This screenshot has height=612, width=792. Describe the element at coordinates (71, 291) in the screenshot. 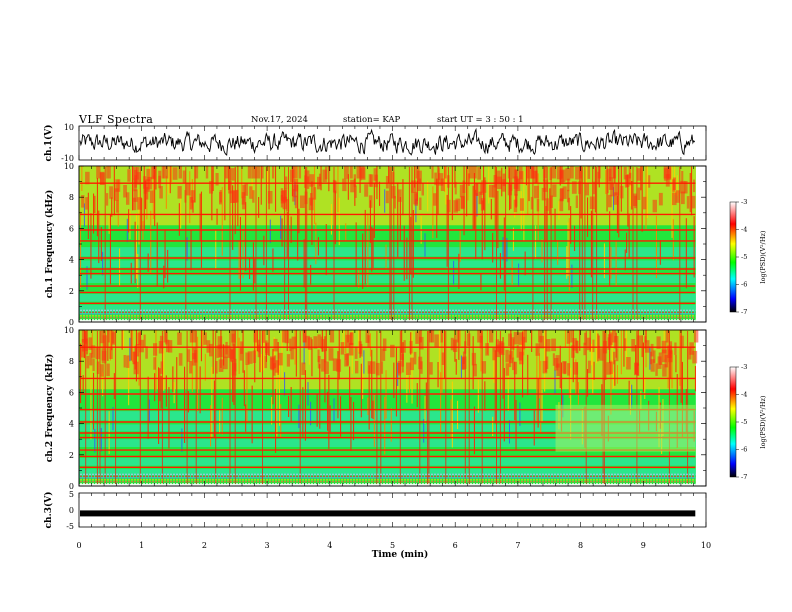

I see `freq-tick-label: 2` at that location.